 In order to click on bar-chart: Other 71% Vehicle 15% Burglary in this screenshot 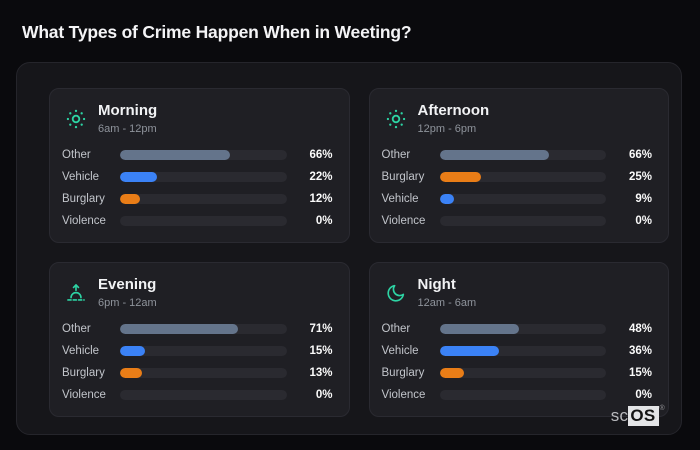, I will do `click(197, 361)`.